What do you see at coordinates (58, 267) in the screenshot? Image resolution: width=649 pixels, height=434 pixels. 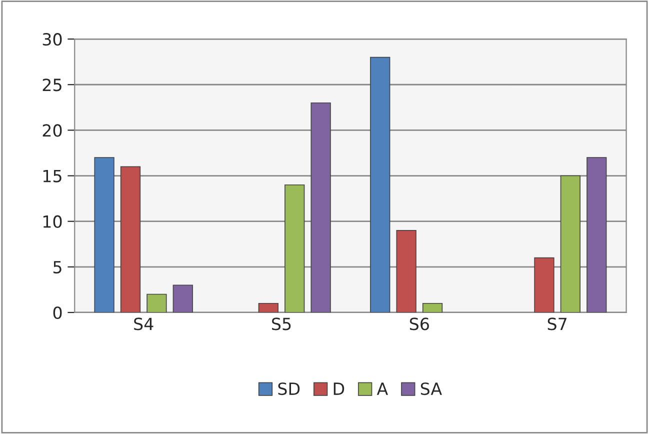 I see `y-tick-label: 5` at bounding box center [58, 267].